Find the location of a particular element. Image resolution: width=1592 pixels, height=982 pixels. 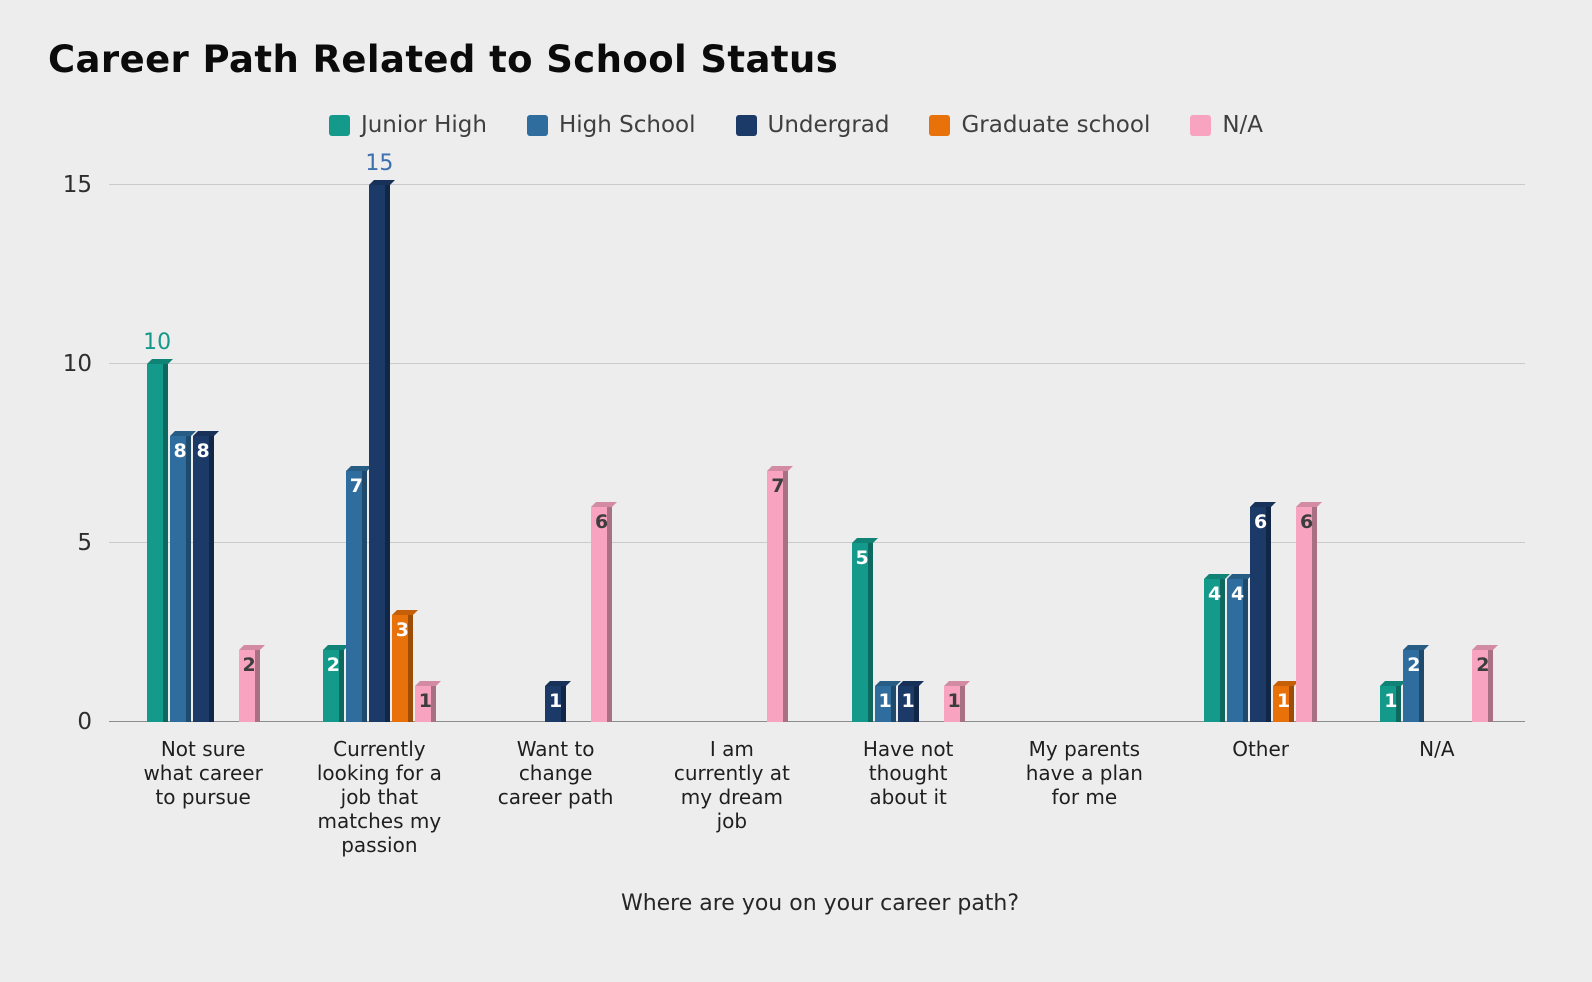

legend-label: Graduate school is located at coordinates (1056, 125).